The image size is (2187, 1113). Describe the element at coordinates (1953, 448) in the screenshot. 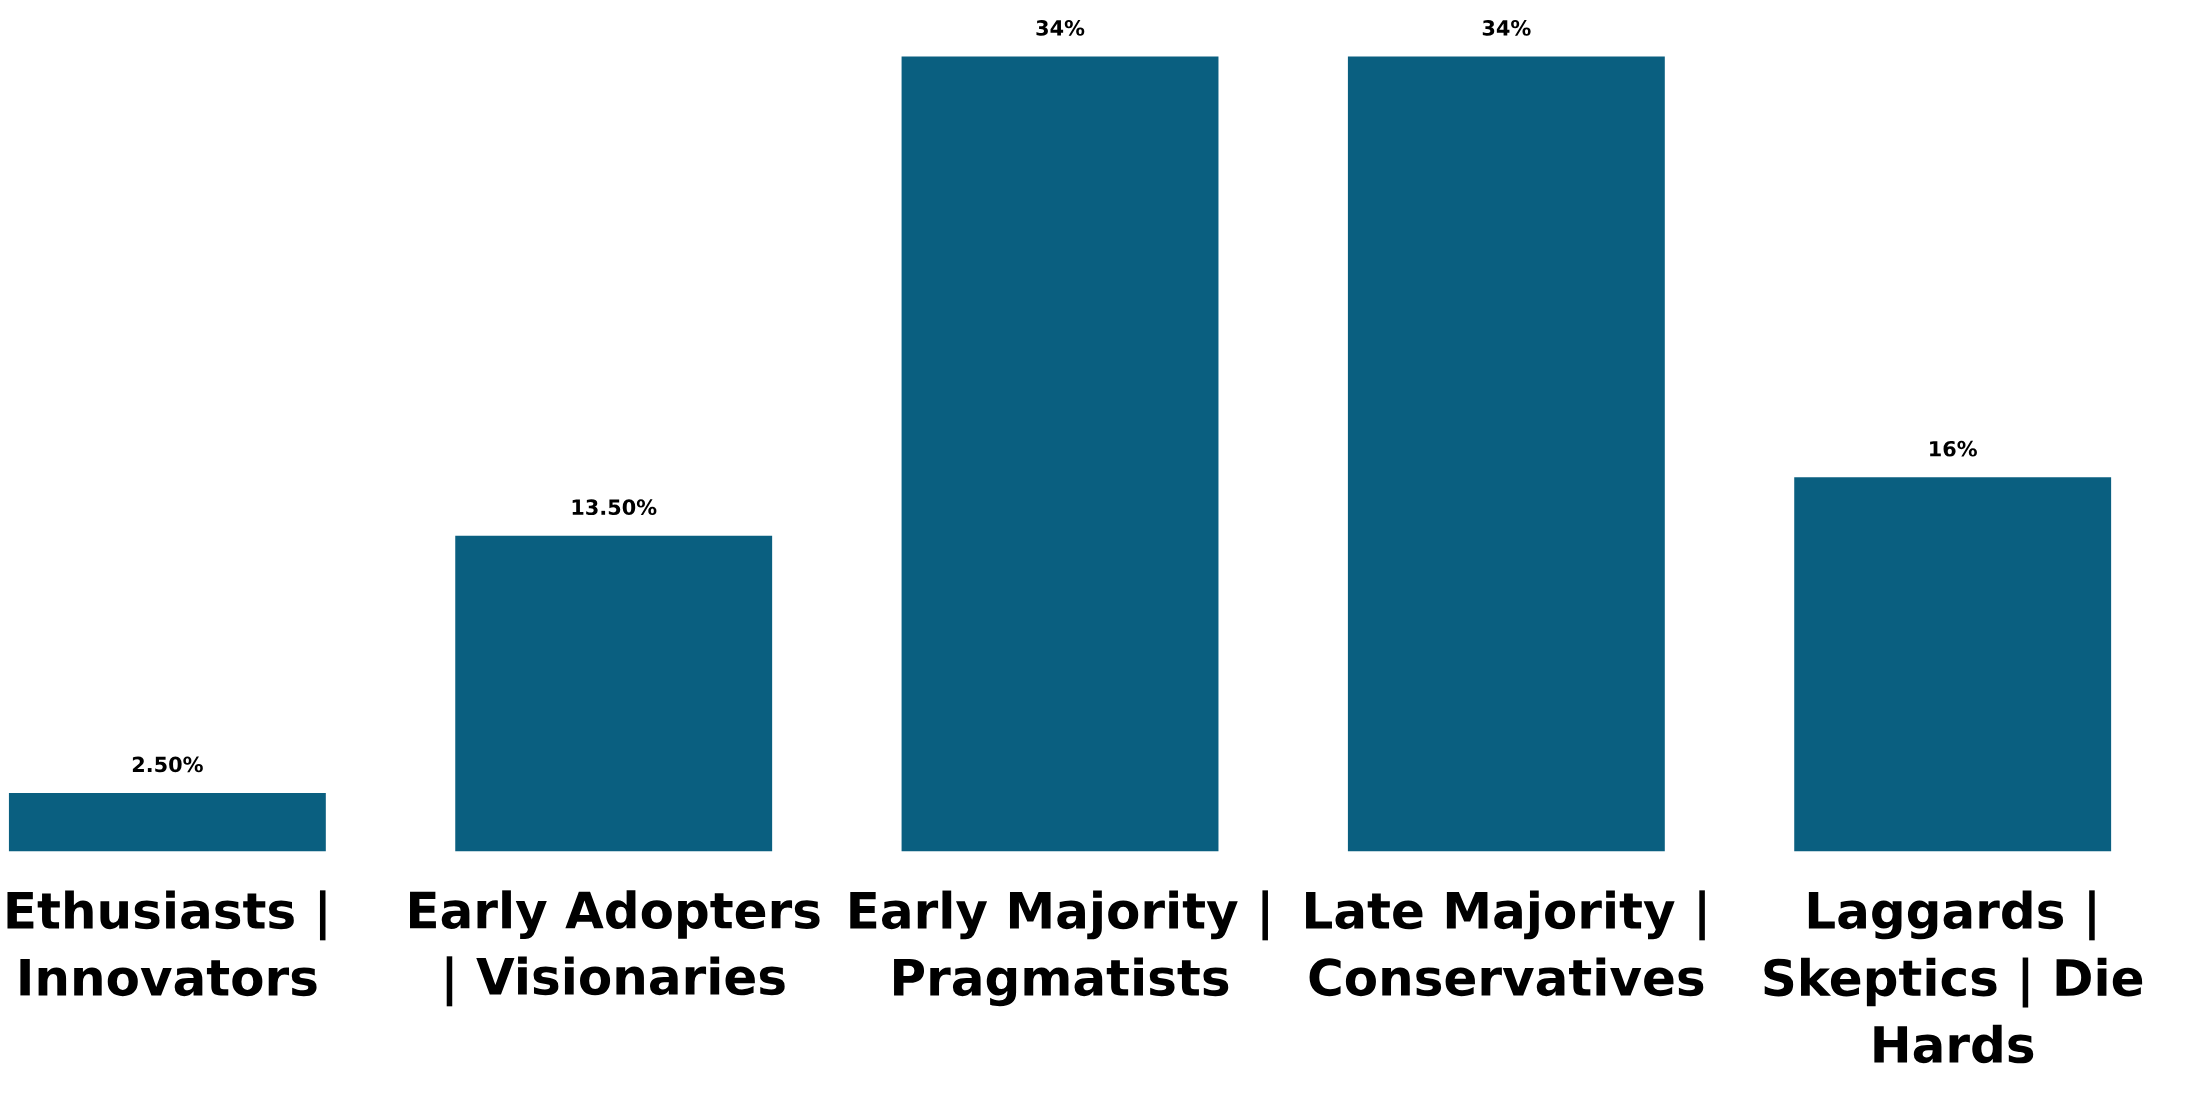

I see `data-label: 16%` at that location.